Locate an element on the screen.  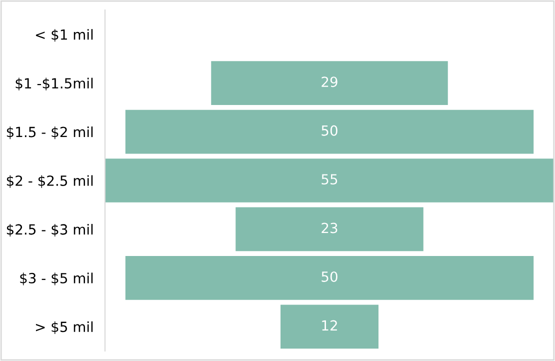
category-label: > $5 mil is located at coordinates (64, 327).